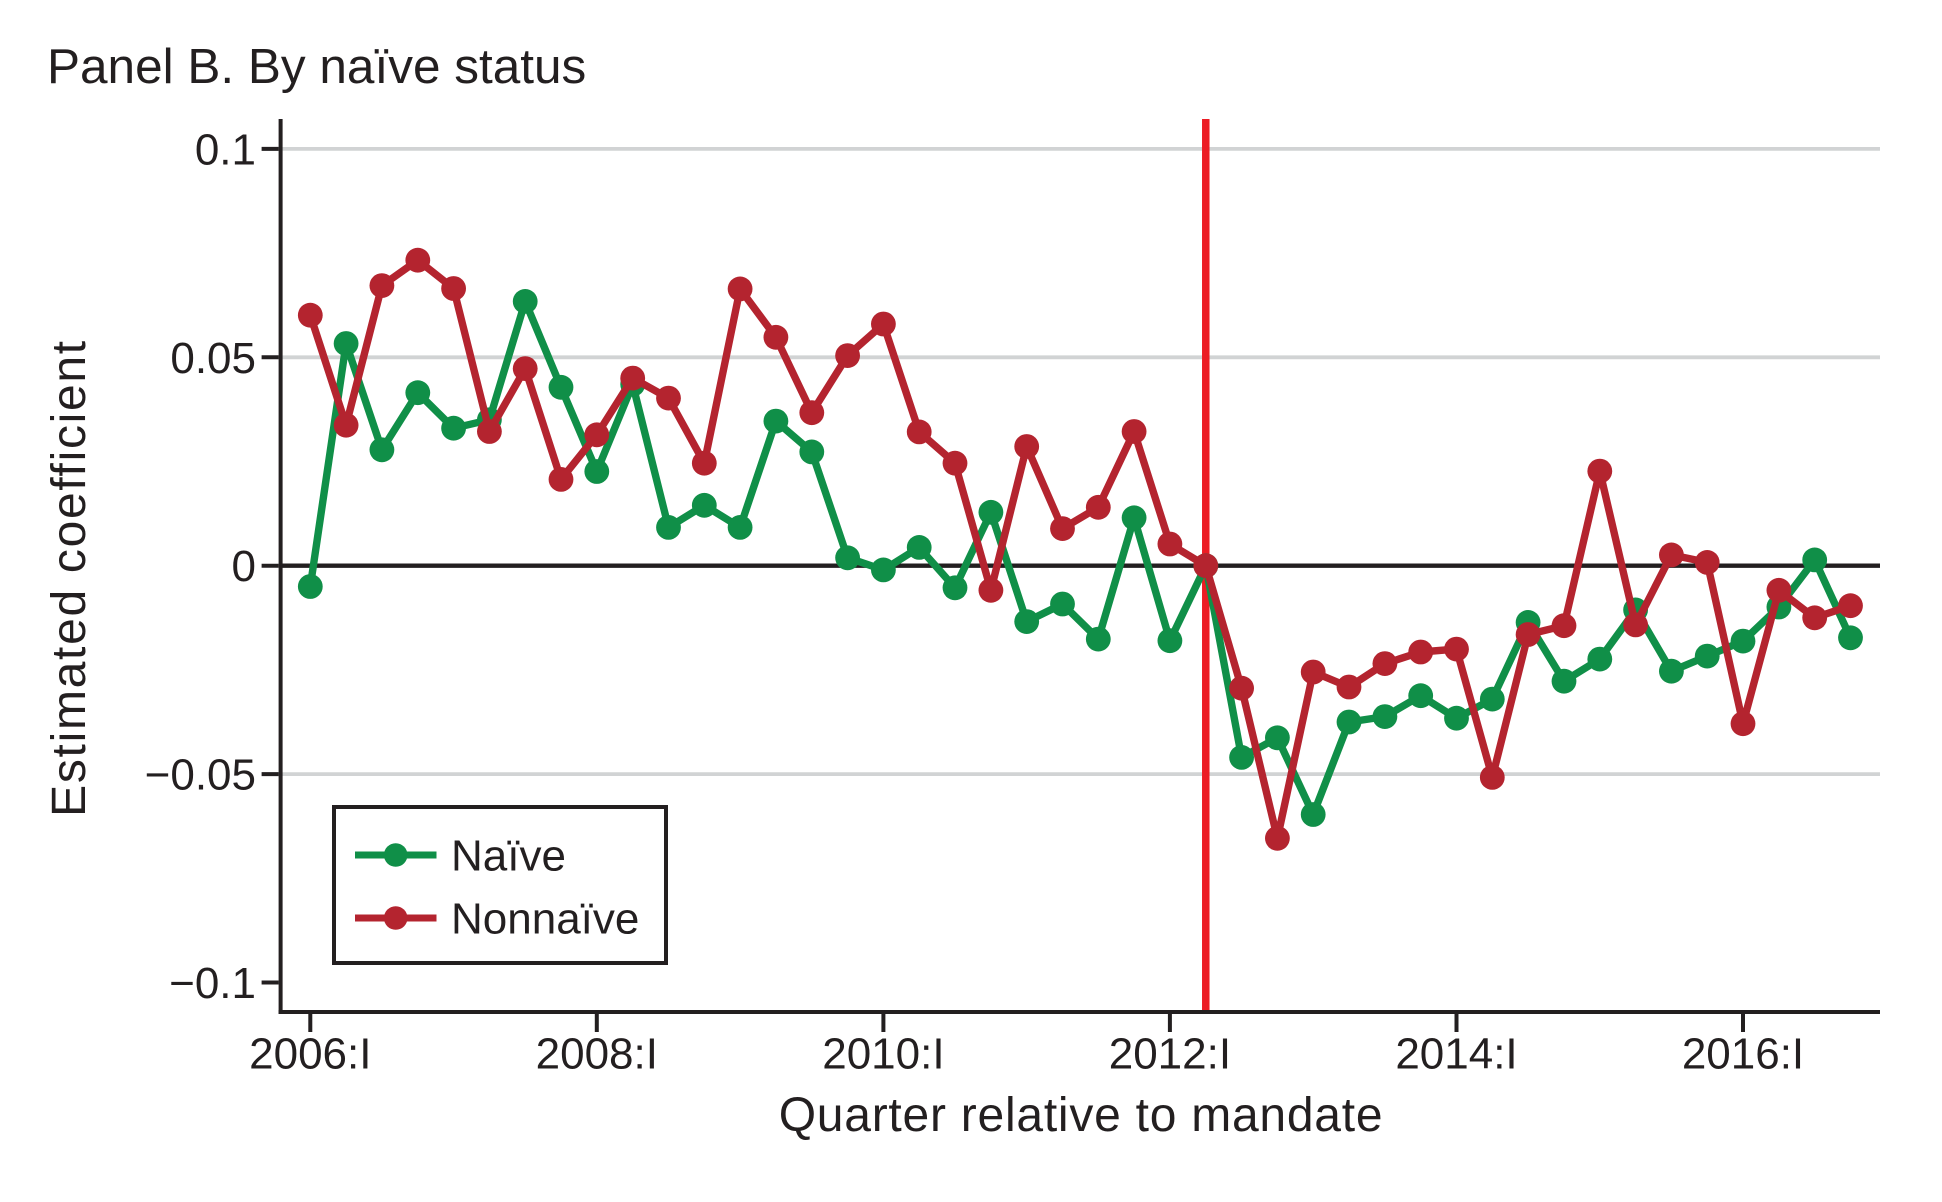 The image size is (1942, 1202). What do you see at coordinates (545, 919) in the screenshot?
I see `svg-text: Nonnaïve` at bounding box center [545, 919].